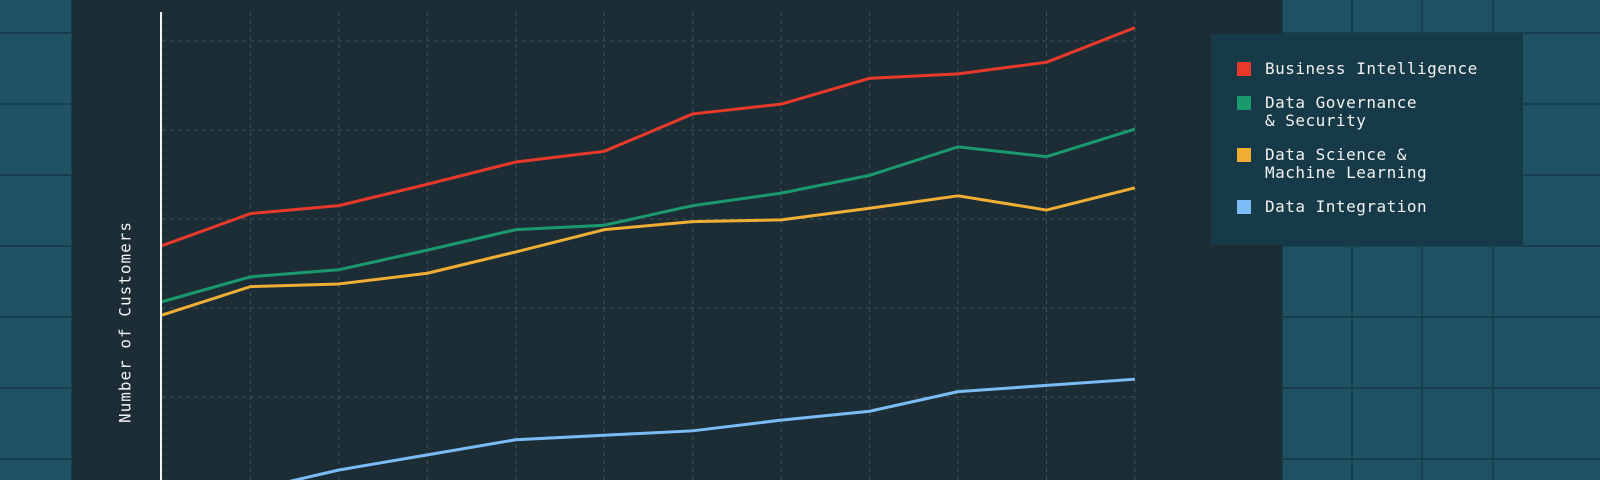 The height and width of the screenshot is (480, 1600). I want to click on legend-entry: Data Governance & Security, so click(1380, 112).